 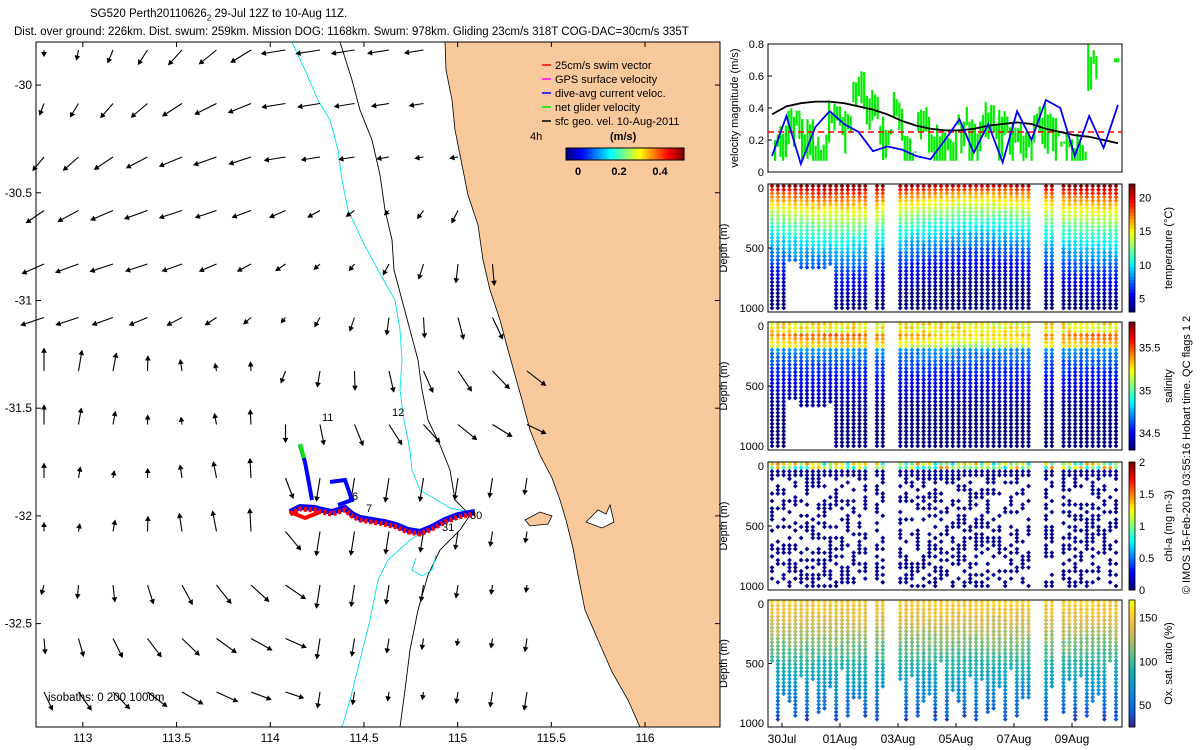 I want to click on track-label: 30, so click(x=476, y=516).